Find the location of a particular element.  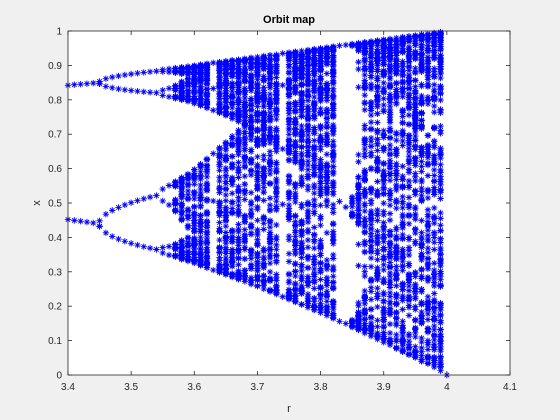

x-tick-label: 4.1 is located at coordinates (510, 387).